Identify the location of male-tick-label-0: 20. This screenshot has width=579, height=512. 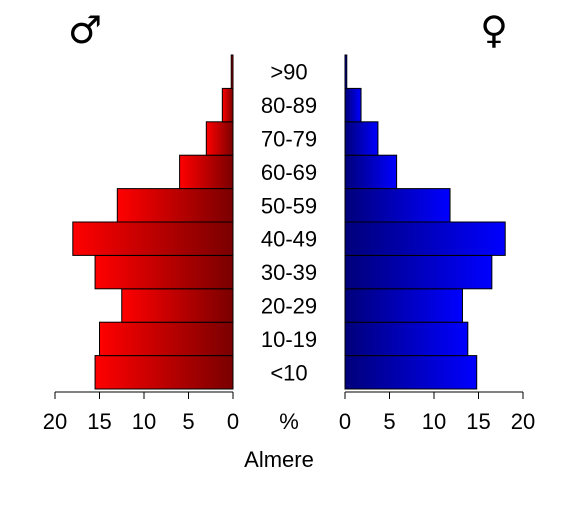
(55, 421).